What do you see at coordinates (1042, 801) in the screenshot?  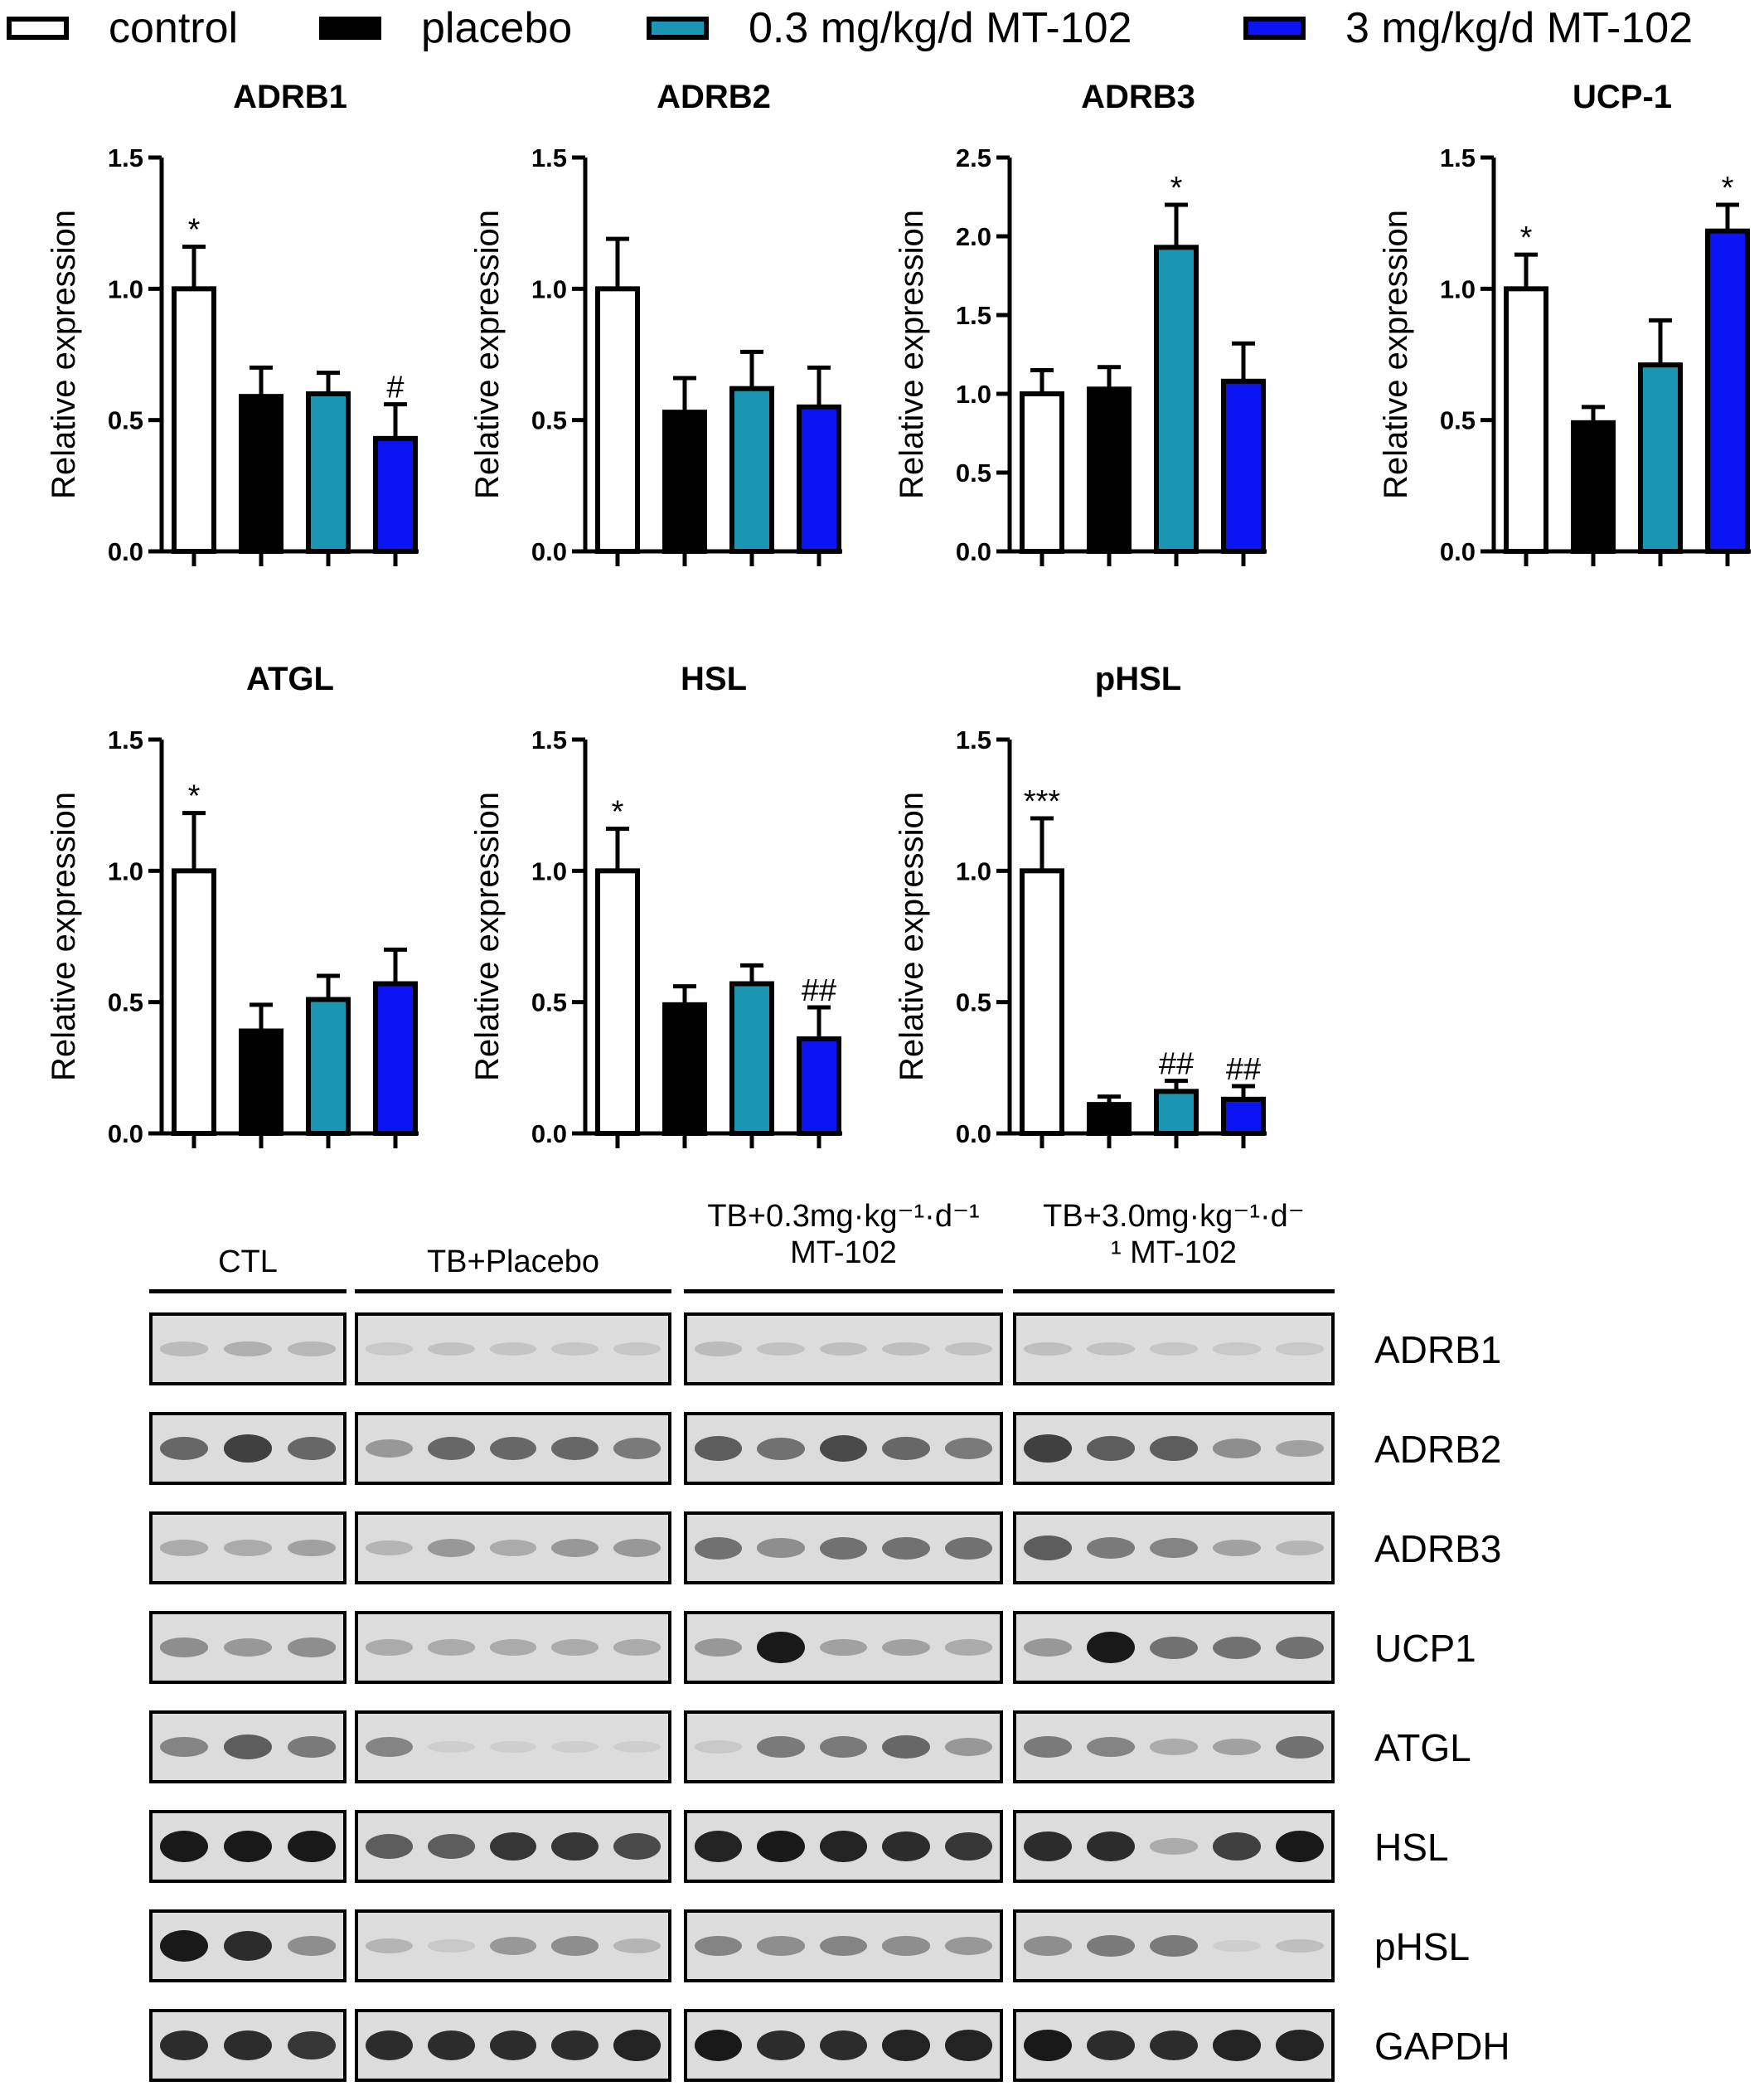 I see `significance-label: ***` at bounding box center [1042, 801].